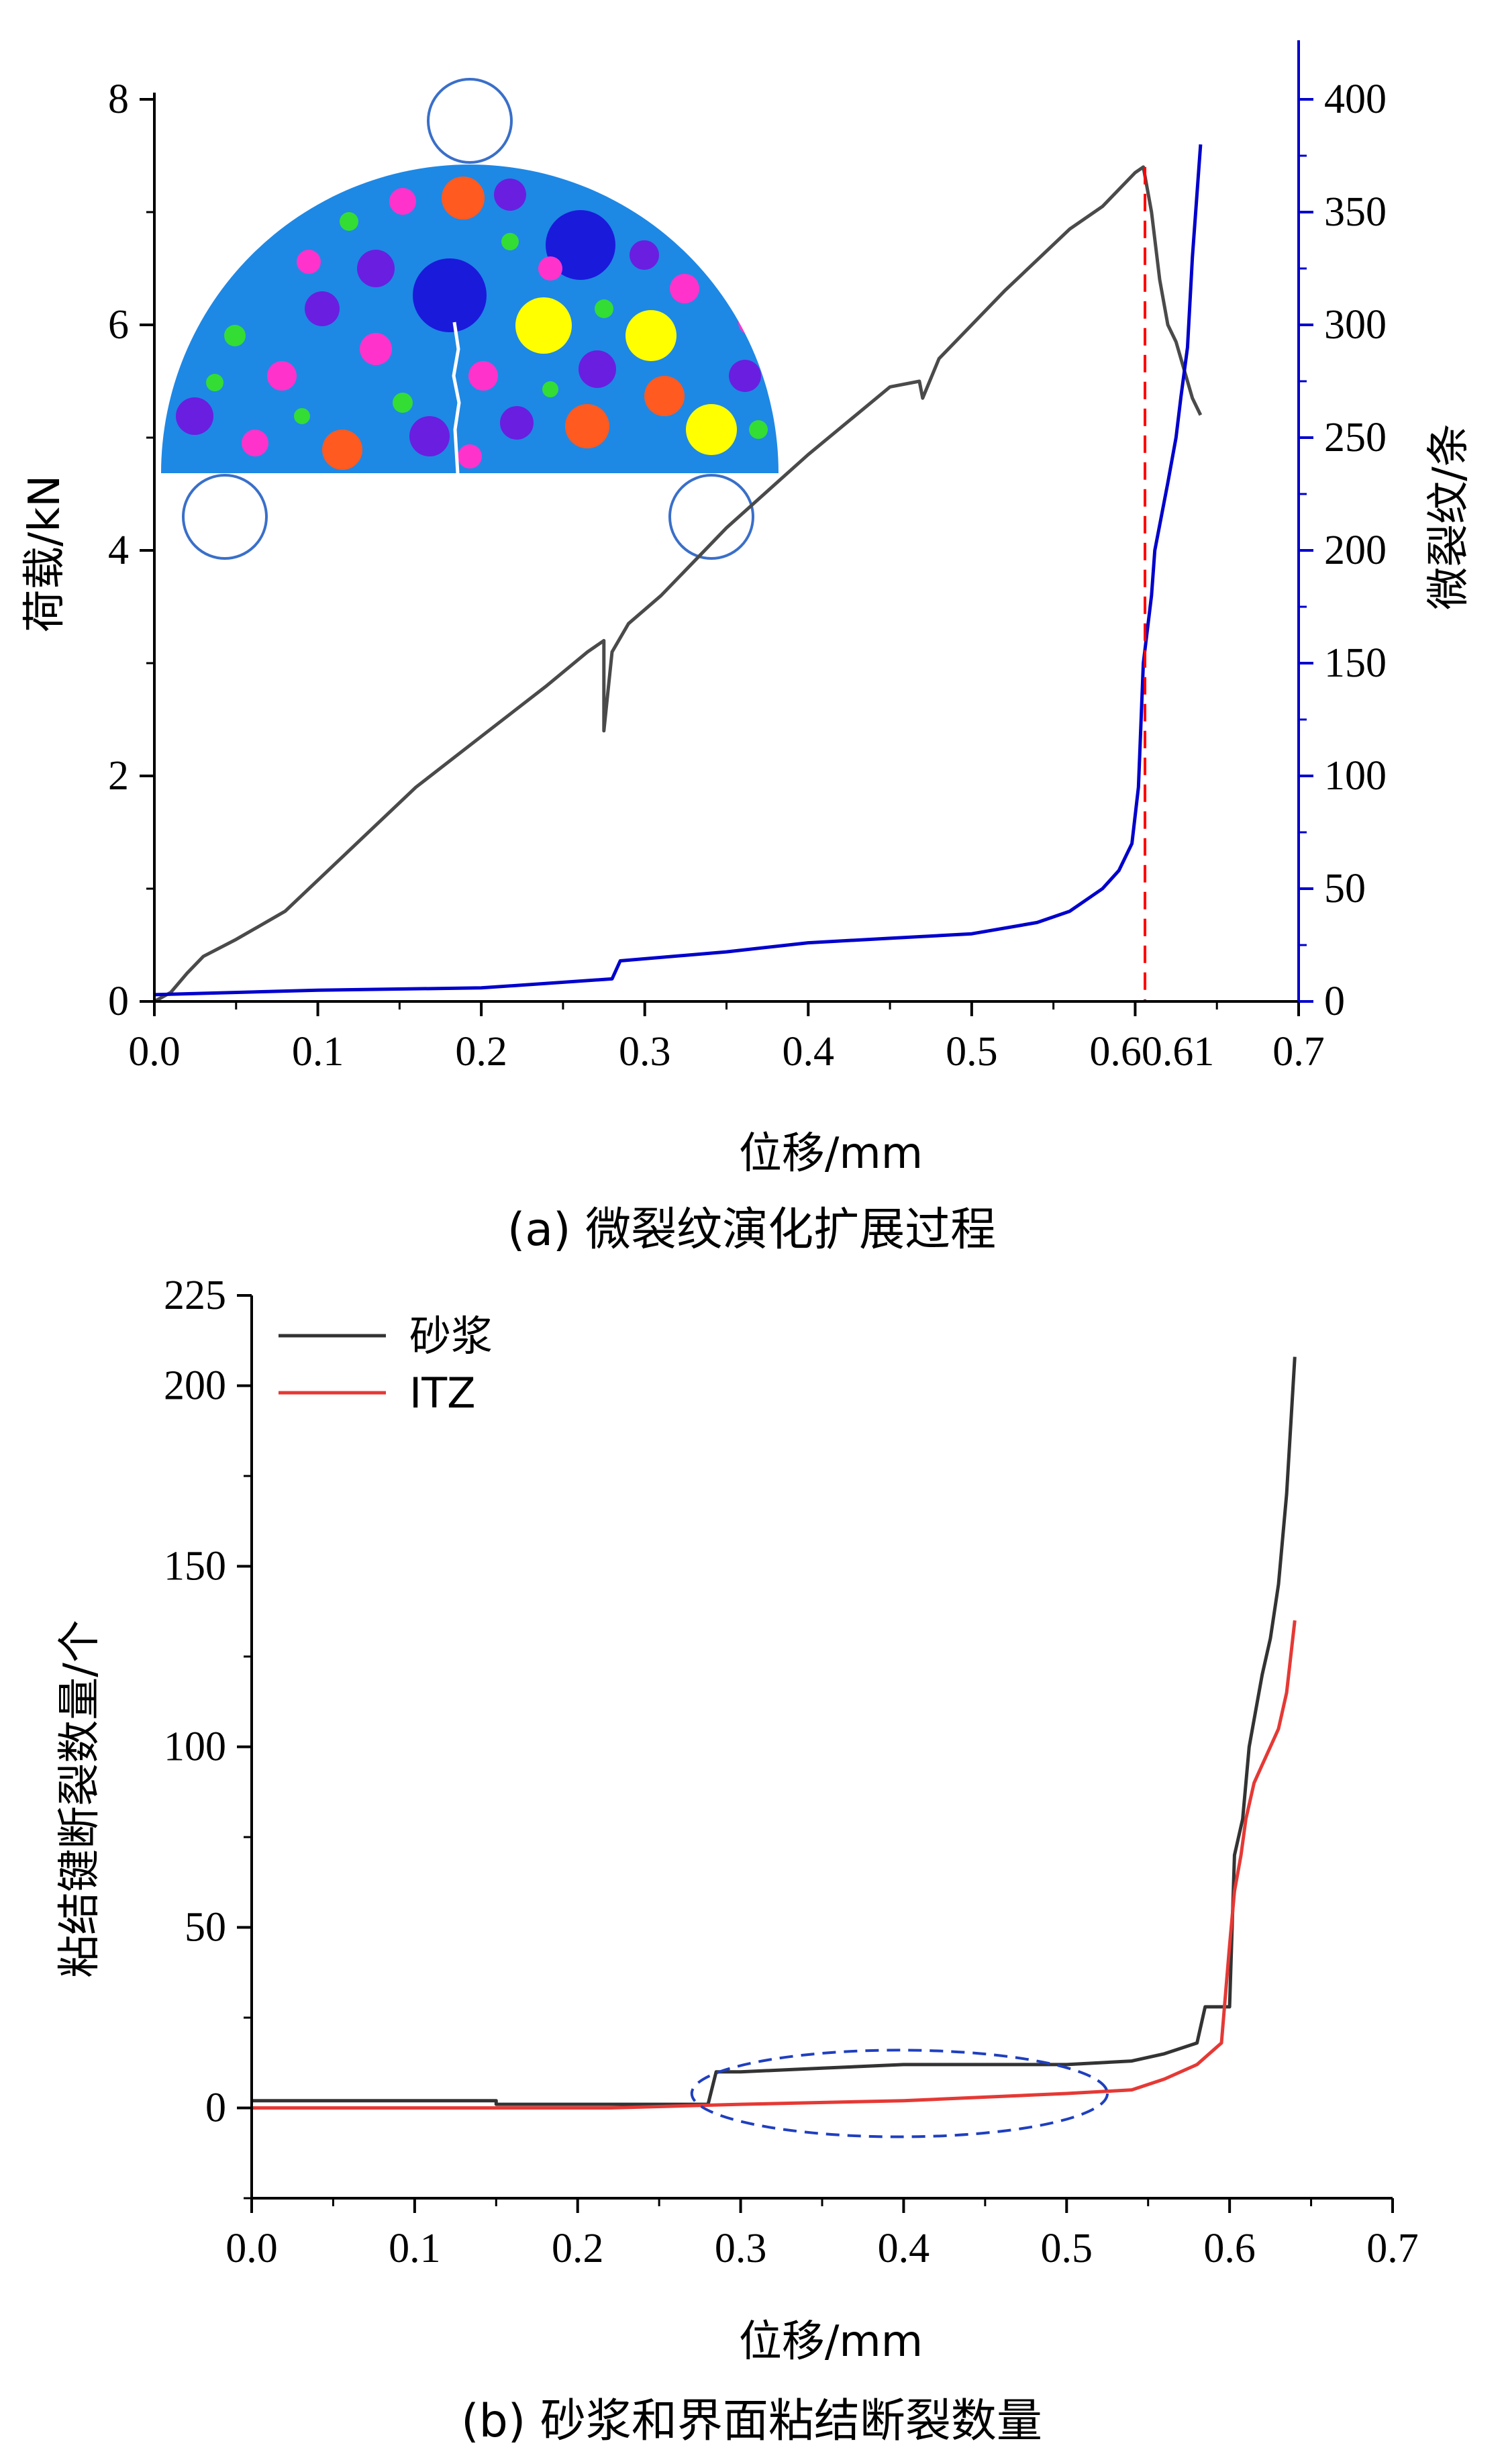 This screenshot has height=2464, width=1504. Describe the element at coordinates (899, 2094) in the screenshot. I see `highlight-ellipse` at that location.